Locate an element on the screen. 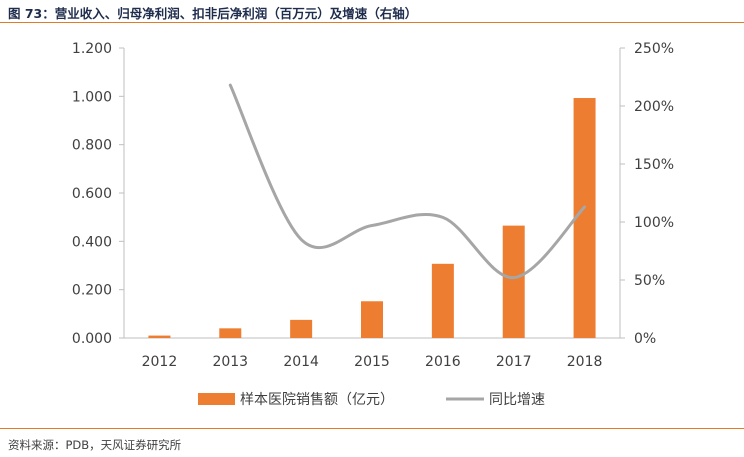  legend-bar-label: 样本医院销售额（亿元） is located at coordinates (317, 400).